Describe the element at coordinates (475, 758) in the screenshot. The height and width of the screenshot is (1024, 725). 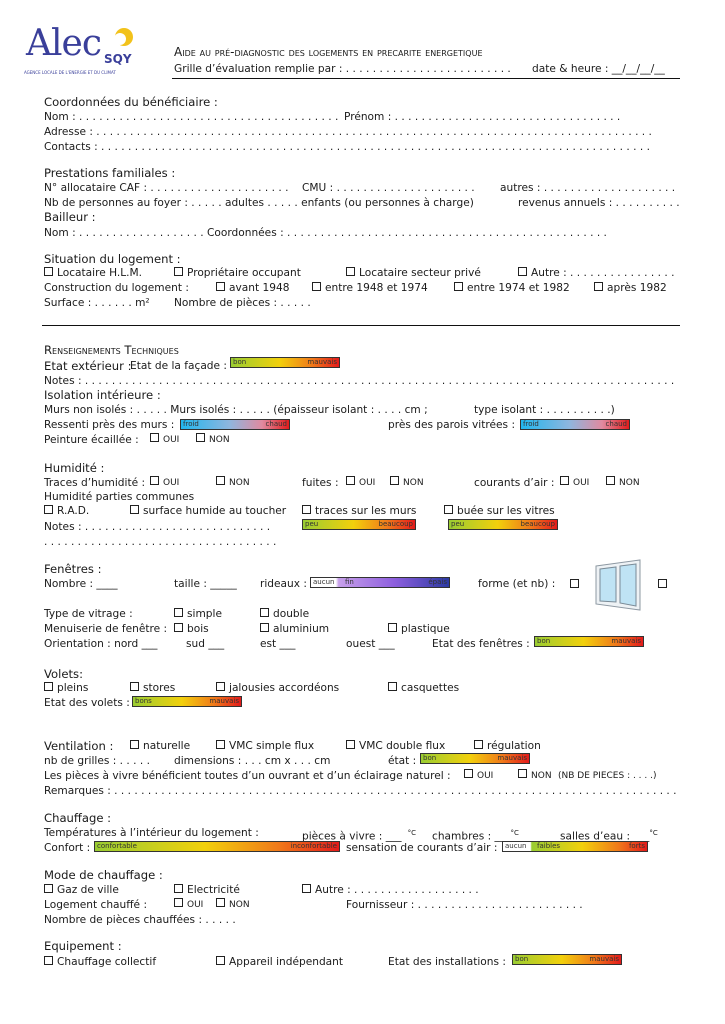
I see `vent-scale: bon mauvais` at that location.